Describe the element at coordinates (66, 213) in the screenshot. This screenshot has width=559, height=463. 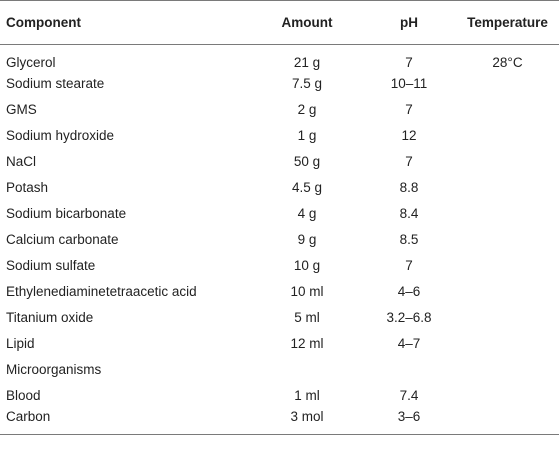
I see `cell-component: Sodium bicarbonate` at that location.